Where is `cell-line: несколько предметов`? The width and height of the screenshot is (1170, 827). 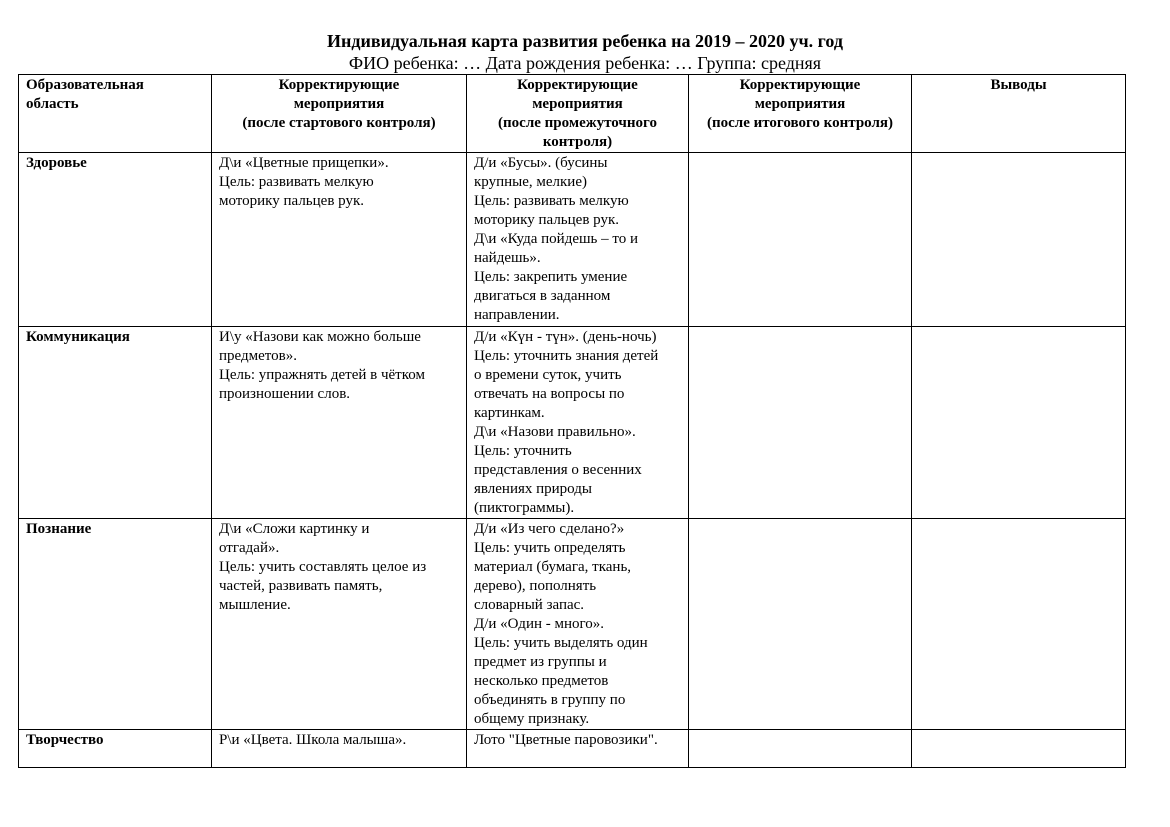 cell-line: несколько предметов is located at coordinates (541, 681).